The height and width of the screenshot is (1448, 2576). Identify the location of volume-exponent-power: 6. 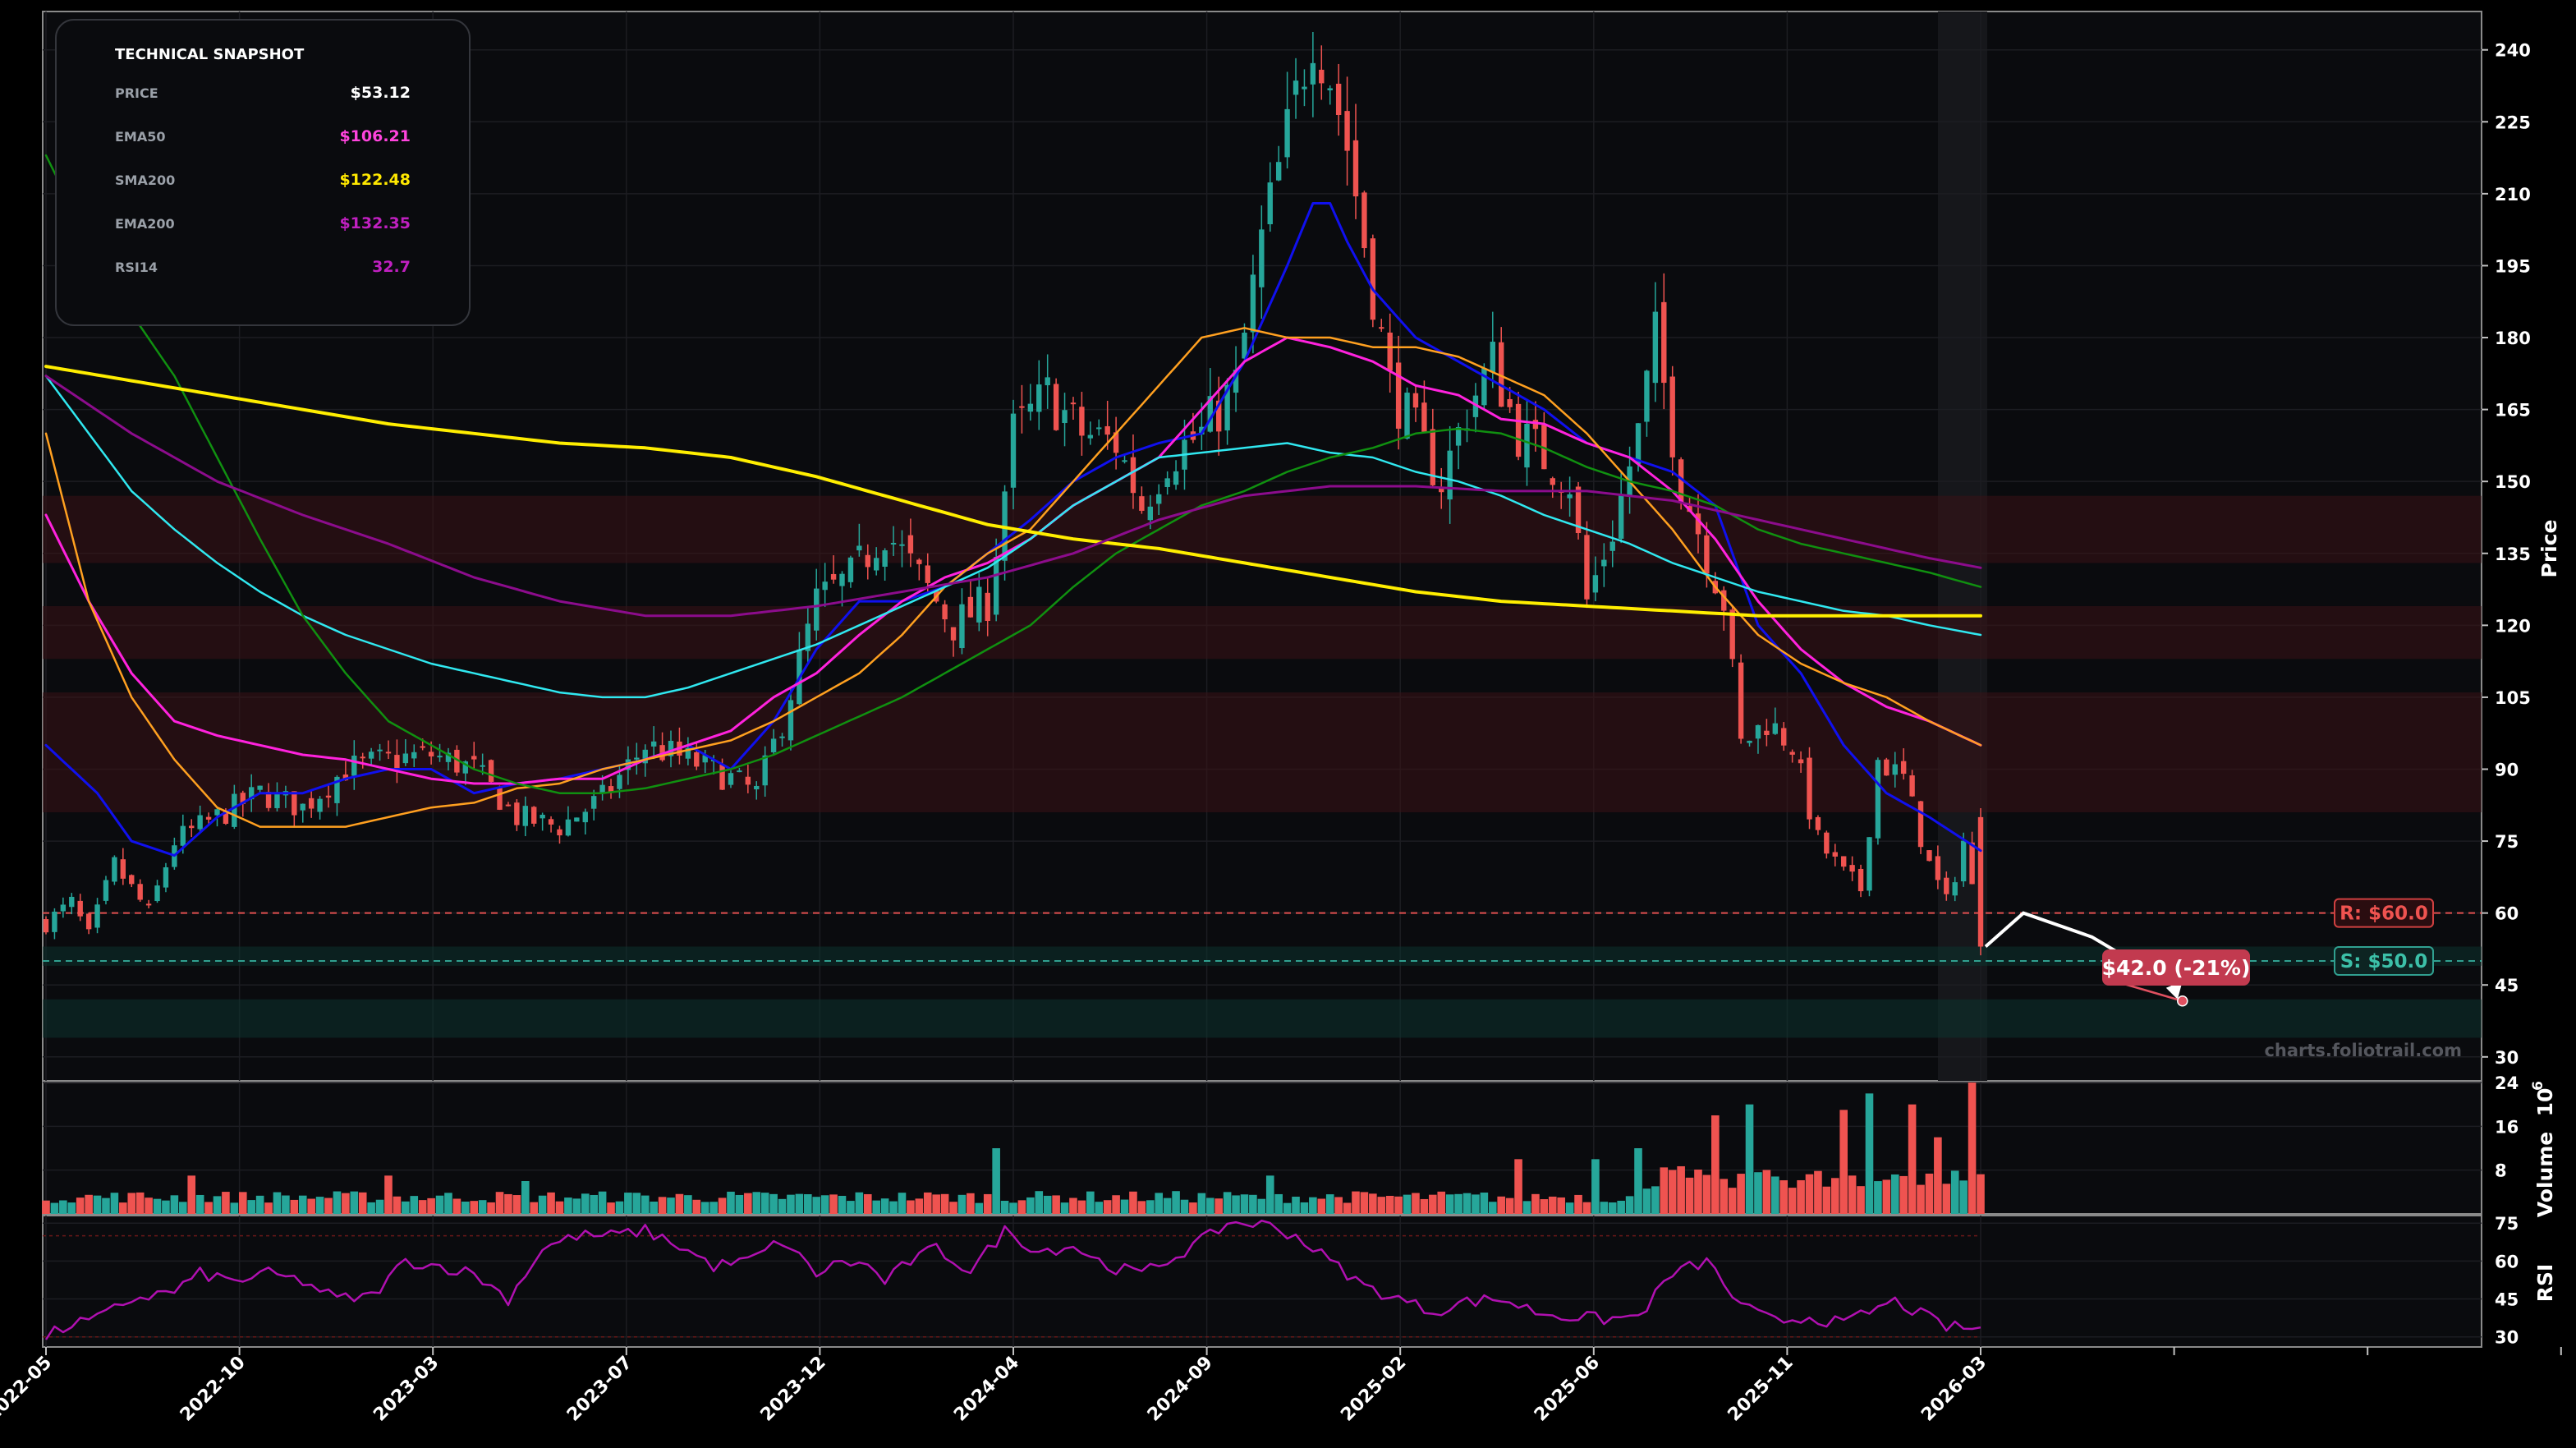
(2538, 1086).